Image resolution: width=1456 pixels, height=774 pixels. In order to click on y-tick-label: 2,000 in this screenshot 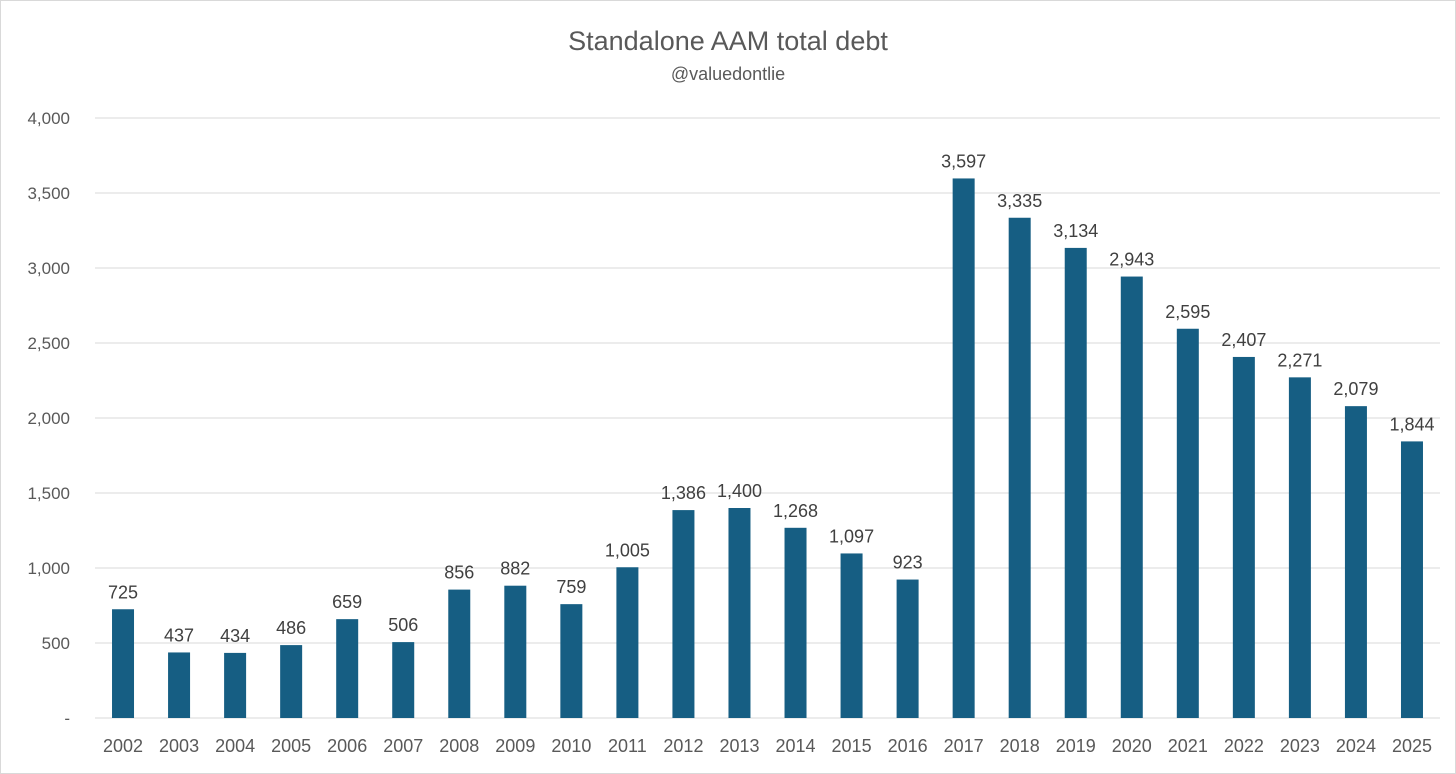, I will do `click(48, 418)`.